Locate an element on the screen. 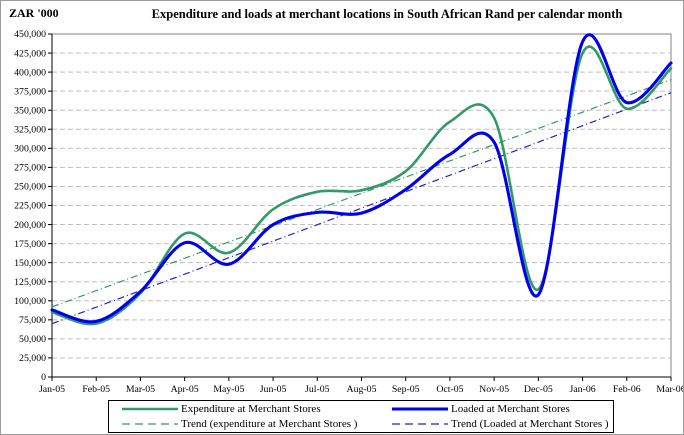 This screenshot has width=684, height=435. svg-text: 425,000 is located at coordinates (30, 53).